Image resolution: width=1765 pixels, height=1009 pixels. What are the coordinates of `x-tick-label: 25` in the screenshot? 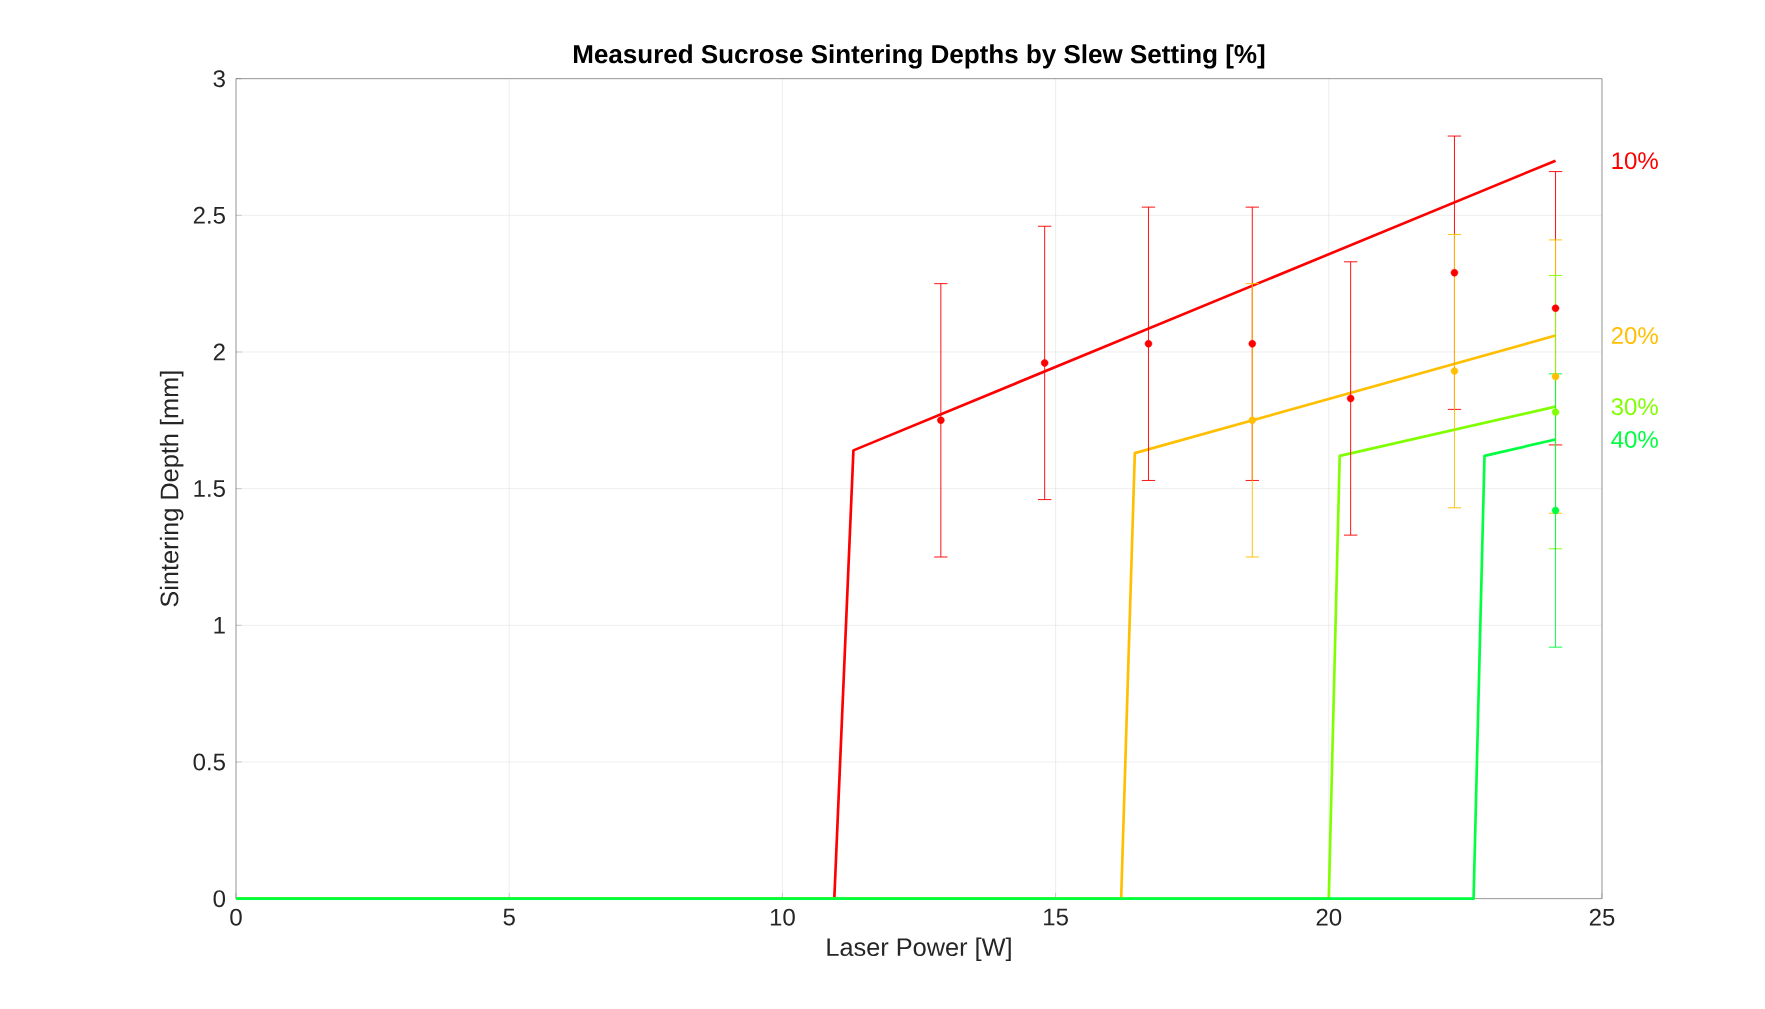 It's located at (1602, 917).